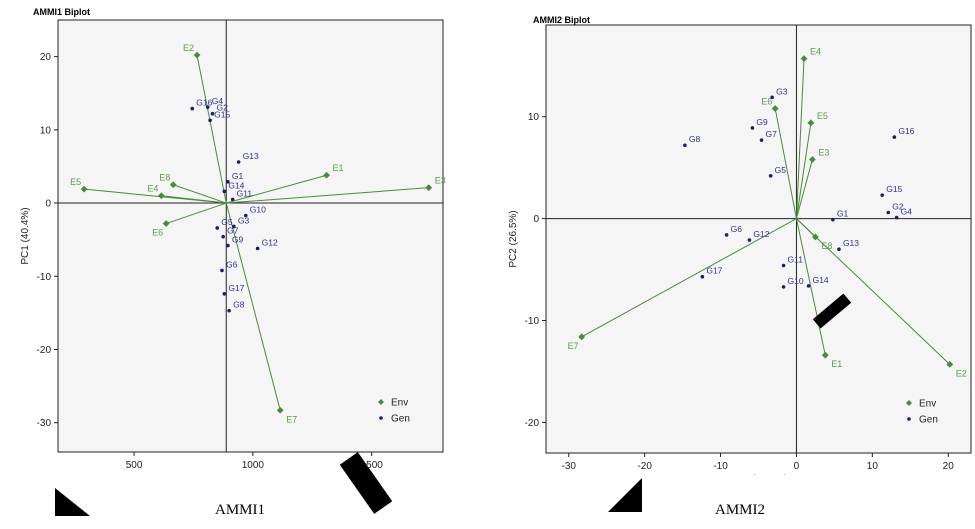 The width and height of the screenshot is (975, 529). Describe the element at coordinates (276, 189) in the screenshot. I see `env-vector-e1` at that location.